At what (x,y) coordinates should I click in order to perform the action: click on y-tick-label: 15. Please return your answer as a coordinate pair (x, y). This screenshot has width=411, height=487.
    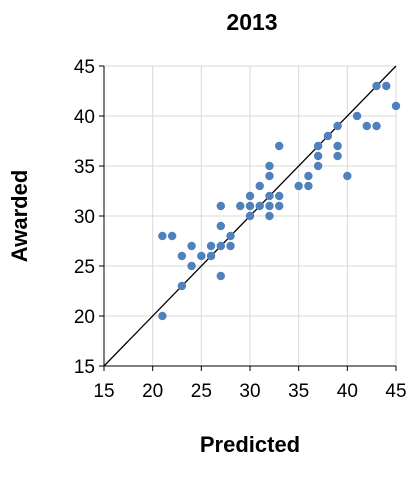
    Looking at the image, I should click on (84, 367).